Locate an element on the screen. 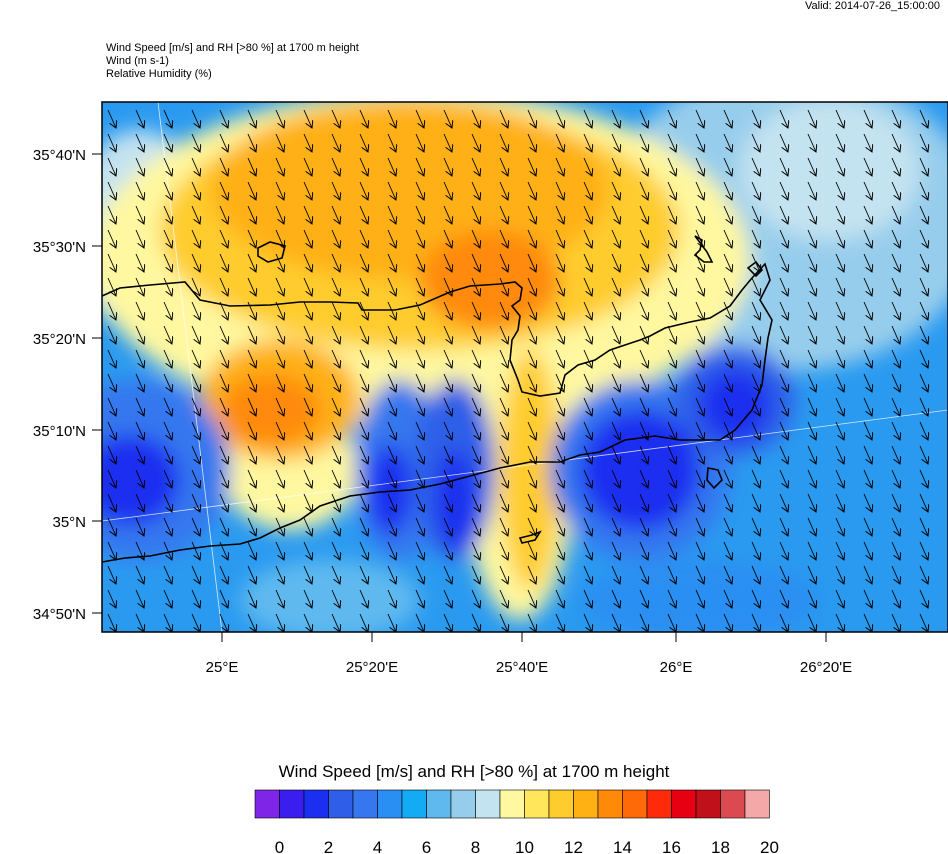  colorbar-tick-label: 12 is located at coordinates (573, 846).